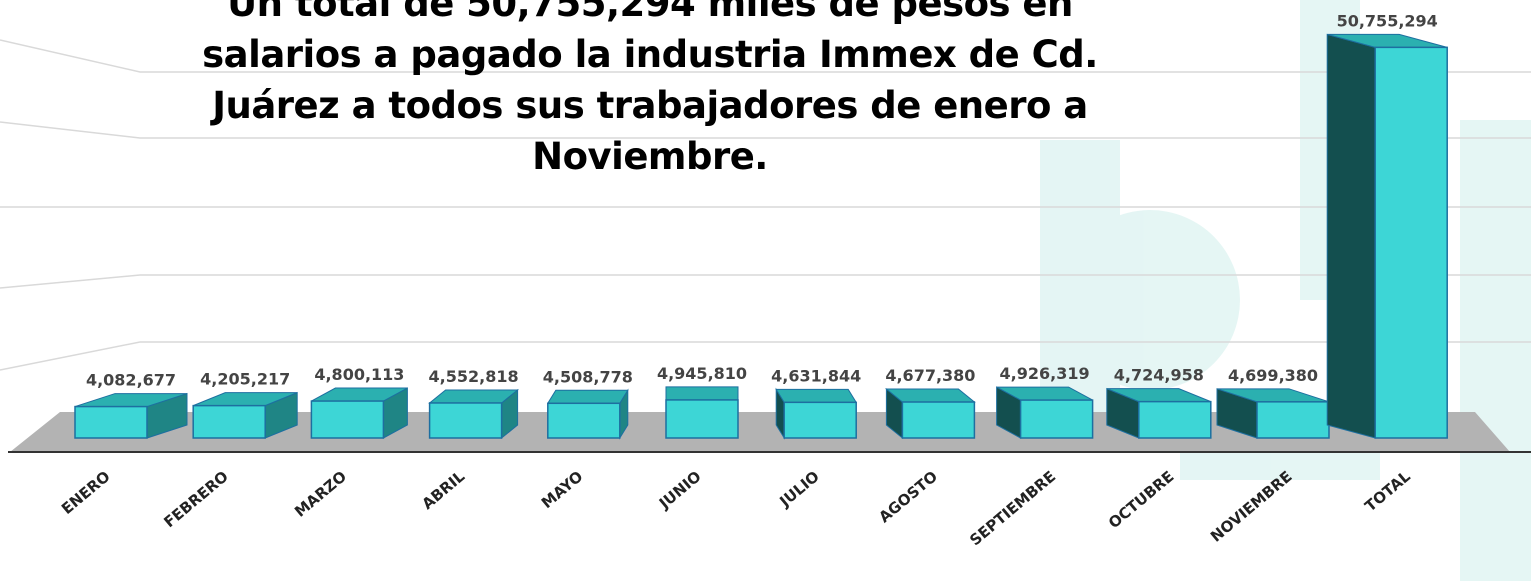 This screenshot has height=581, width=1531. I want to click on value-label: 4,677,380, so click(930, 375).